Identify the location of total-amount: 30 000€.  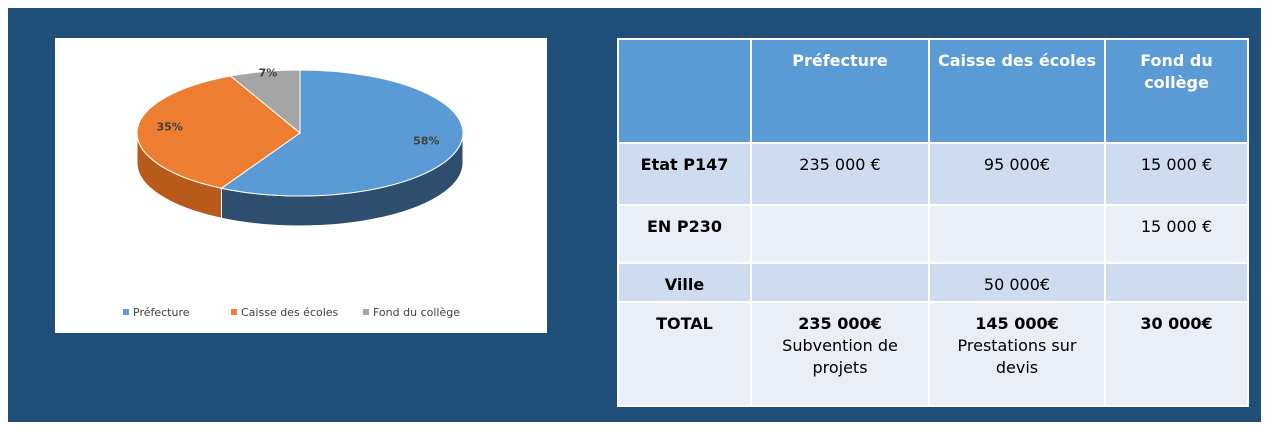
(1176, 323).